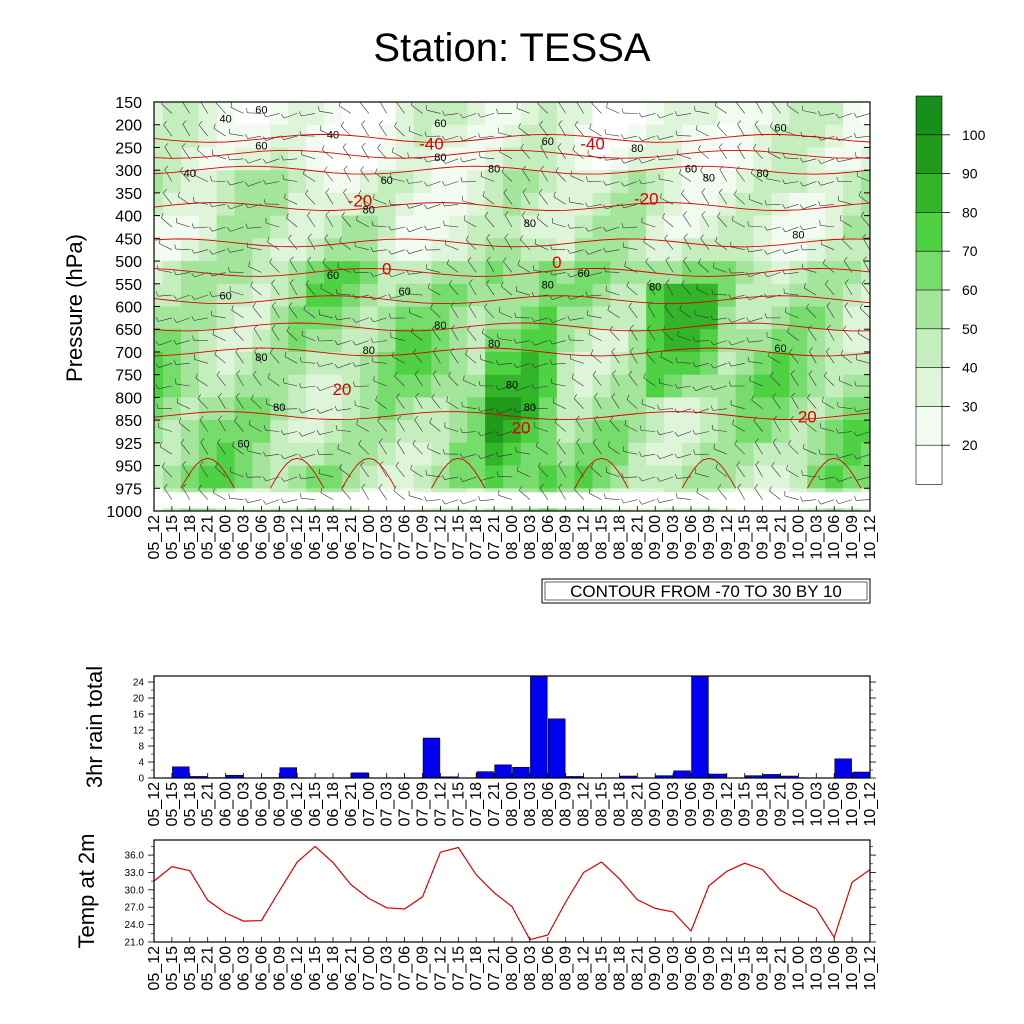  I want to click on rain-bars, so click(521, 727).